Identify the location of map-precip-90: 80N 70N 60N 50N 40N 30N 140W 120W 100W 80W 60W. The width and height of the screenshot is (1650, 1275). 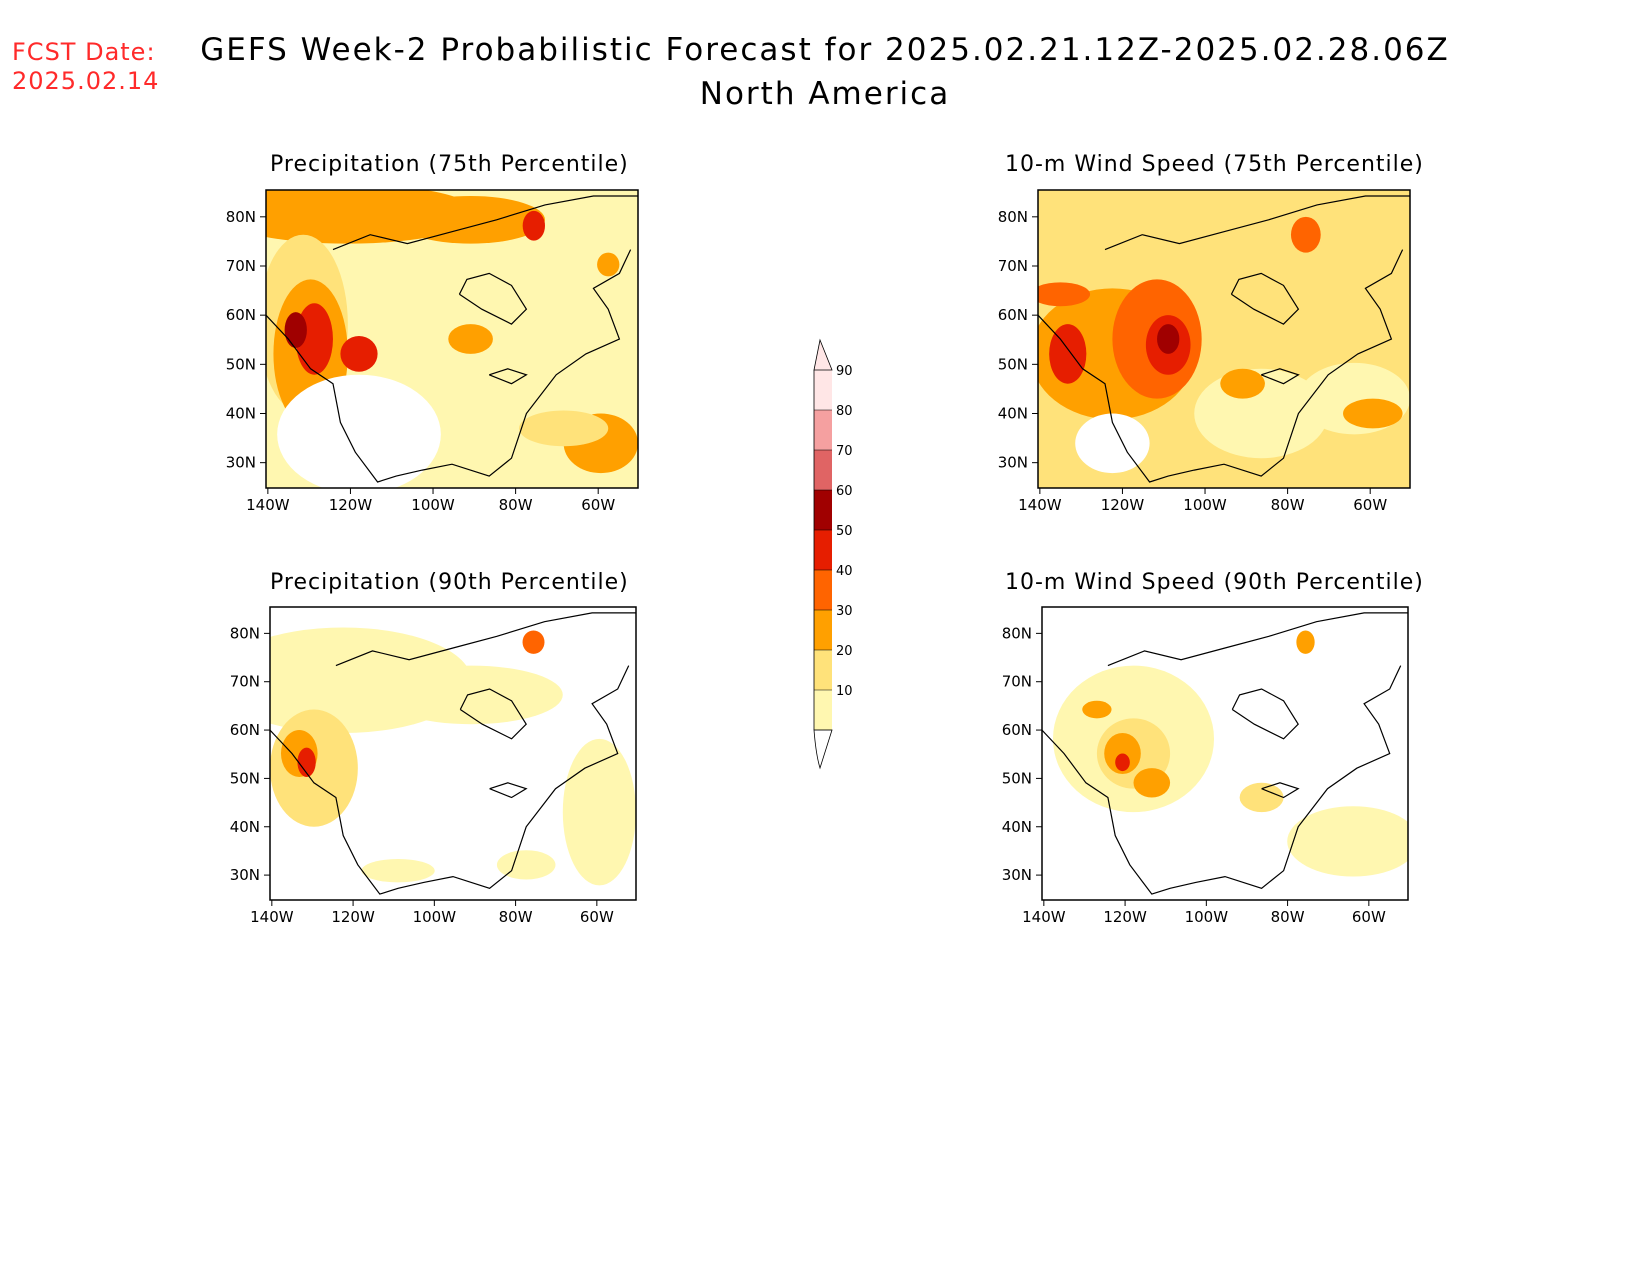
(433, 766).